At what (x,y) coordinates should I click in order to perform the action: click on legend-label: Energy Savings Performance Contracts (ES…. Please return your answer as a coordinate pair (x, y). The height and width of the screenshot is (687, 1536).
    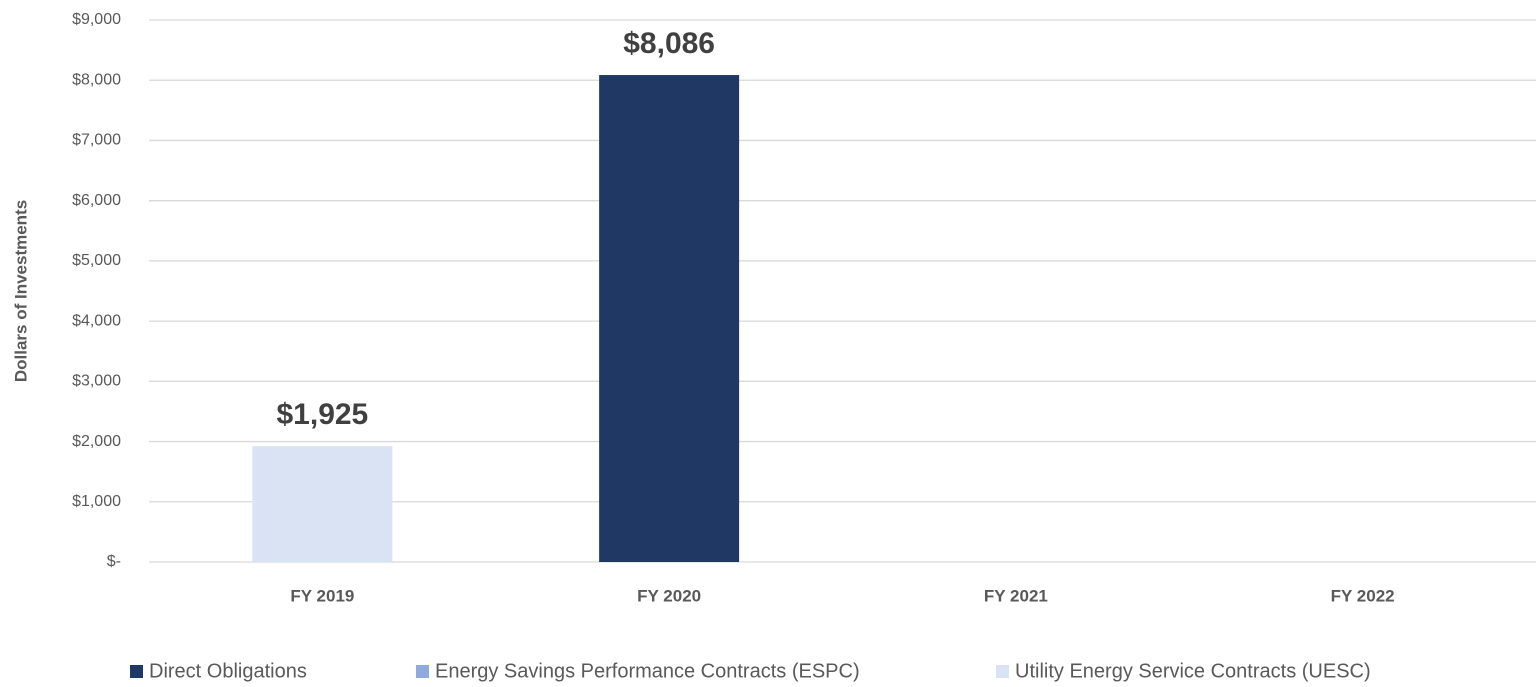
    Looking at the image, I should click on (647, 671).